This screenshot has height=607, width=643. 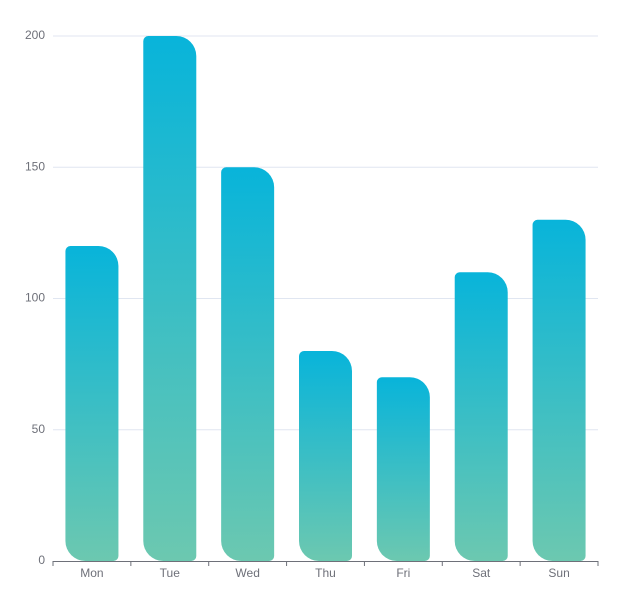 What do you see at coordinates (35, 298) in the screenshot?
I see `y-tick-label: 100` at bounding box center [35, 298].